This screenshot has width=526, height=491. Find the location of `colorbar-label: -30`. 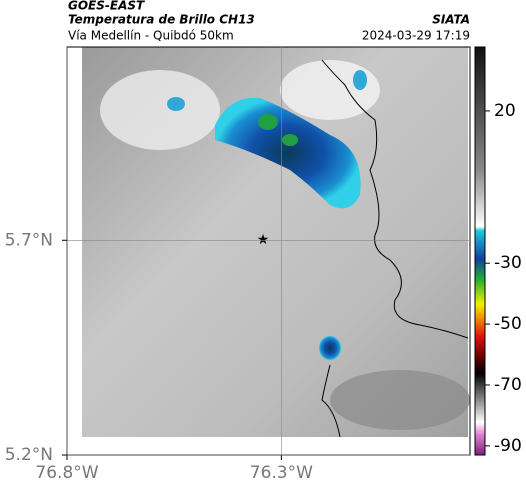

colorbar-label: -30 is located at coordinates (508, 263).